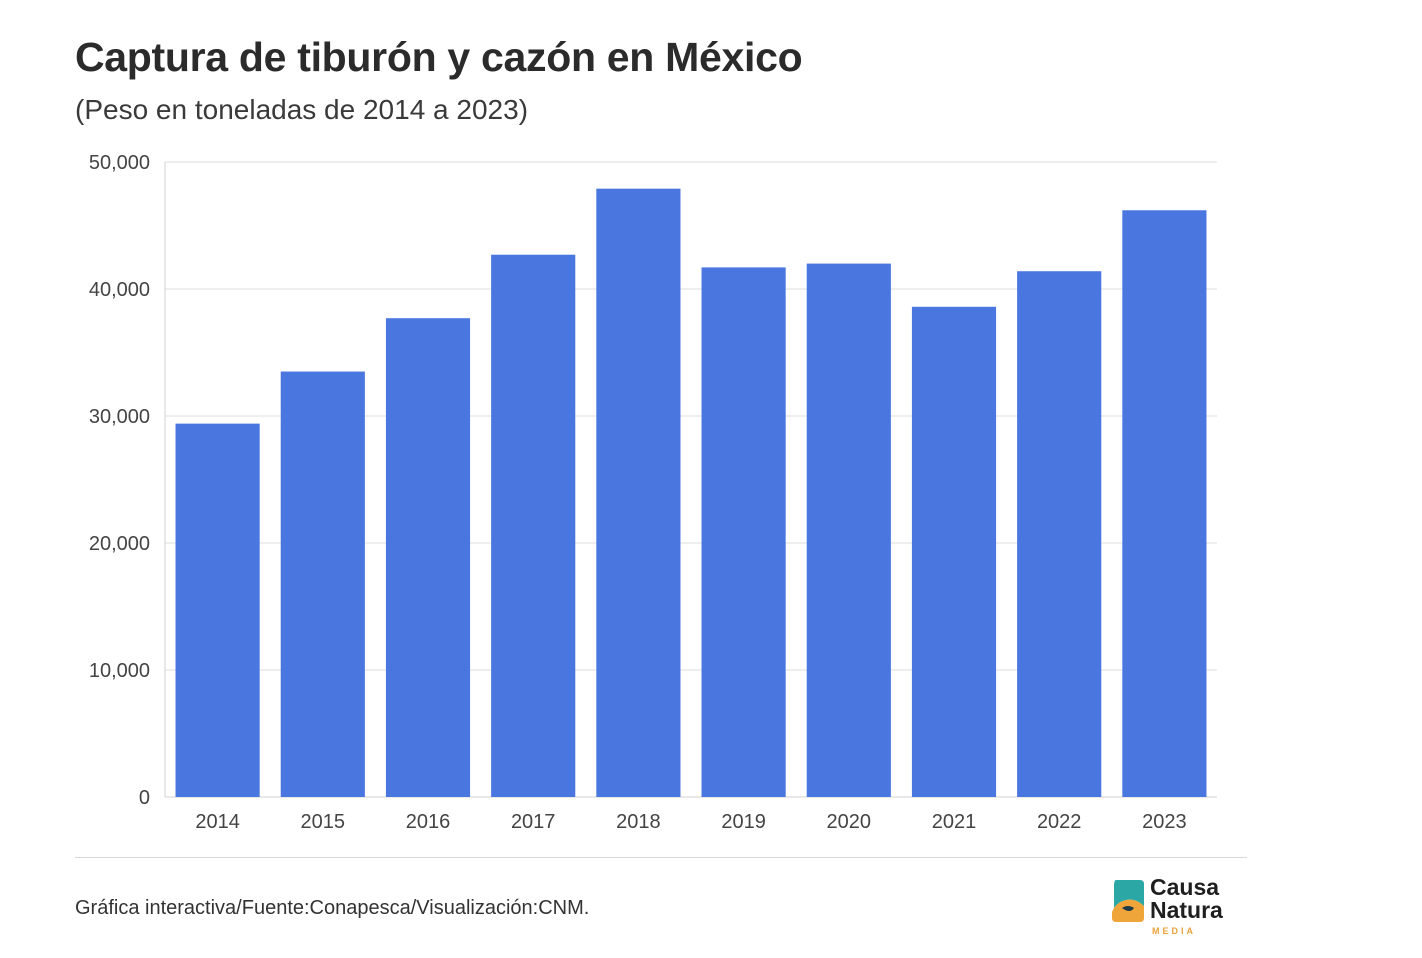  I want to click on bar-2019, so click(743, 532).